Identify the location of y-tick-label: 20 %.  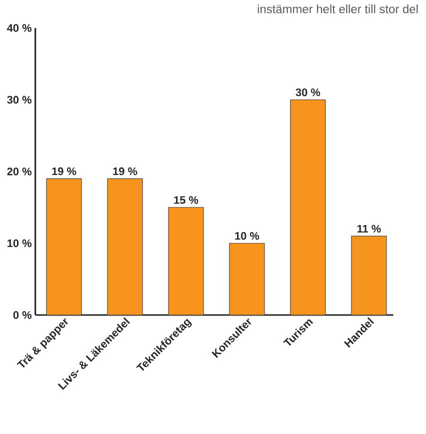
(19, 172).